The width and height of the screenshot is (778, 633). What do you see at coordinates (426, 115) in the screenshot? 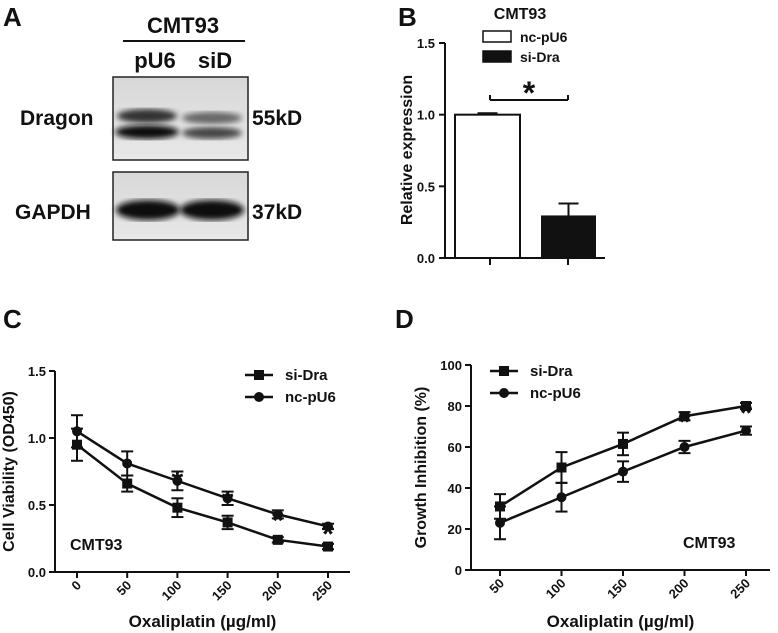
I see `b-y-tick-label: 1.0` at bounding box center [426, 115].